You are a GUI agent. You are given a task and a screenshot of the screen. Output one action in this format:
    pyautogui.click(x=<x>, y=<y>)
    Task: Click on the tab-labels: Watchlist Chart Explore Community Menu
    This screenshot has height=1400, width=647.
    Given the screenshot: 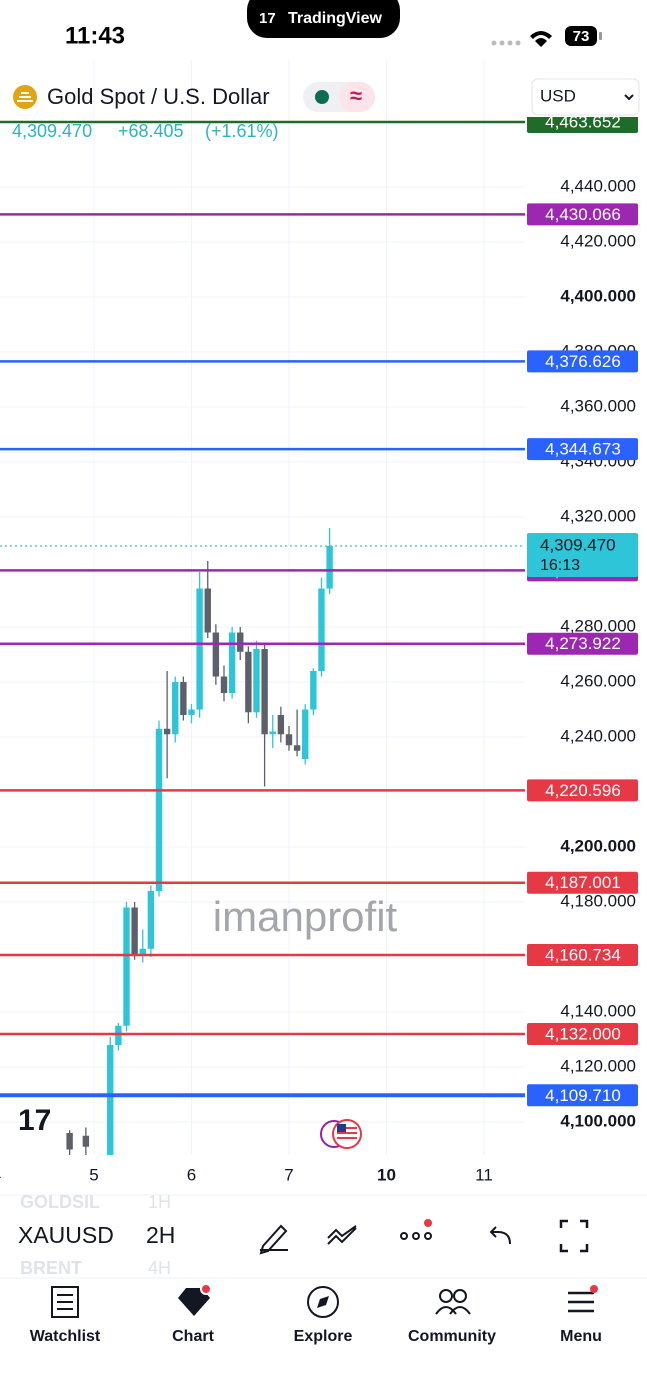 What is the action you would take?
    pyautogui.click(x=316, y=1336)
    